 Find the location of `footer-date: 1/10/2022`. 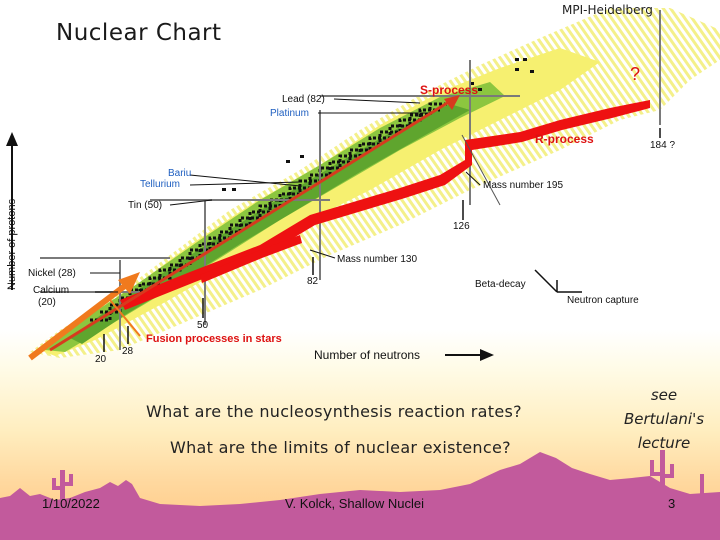

footer-date: 1/10/2022 is located at coordinates (71, 503).